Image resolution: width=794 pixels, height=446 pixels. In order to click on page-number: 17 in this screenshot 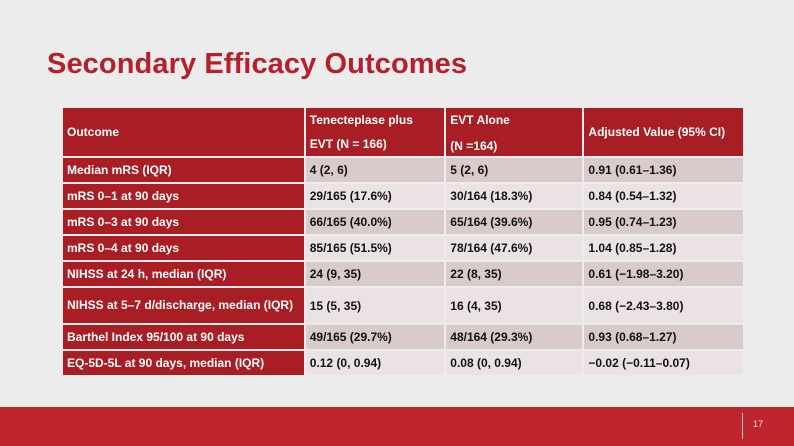, I will do `click(758, 424)`.